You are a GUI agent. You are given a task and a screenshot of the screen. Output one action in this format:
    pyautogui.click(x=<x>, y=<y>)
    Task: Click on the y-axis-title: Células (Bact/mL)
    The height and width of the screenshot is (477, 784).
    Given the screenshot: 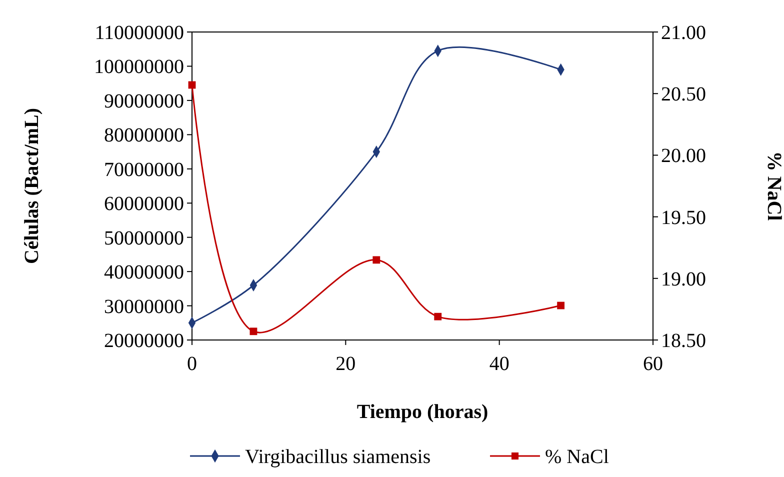 What is the action you would take?
    pyautogui.click(x=32, y=186)
    